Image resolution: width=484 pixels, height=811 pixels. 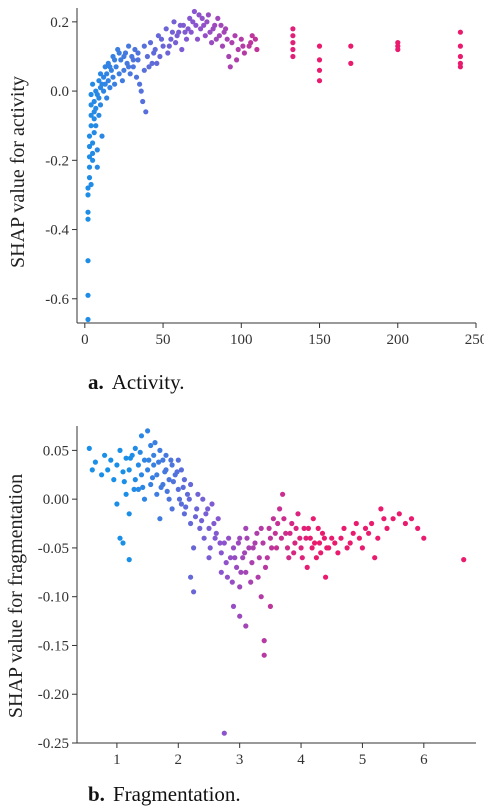 I want to click on x-tick-label: 3, so click(x=240, y=760).